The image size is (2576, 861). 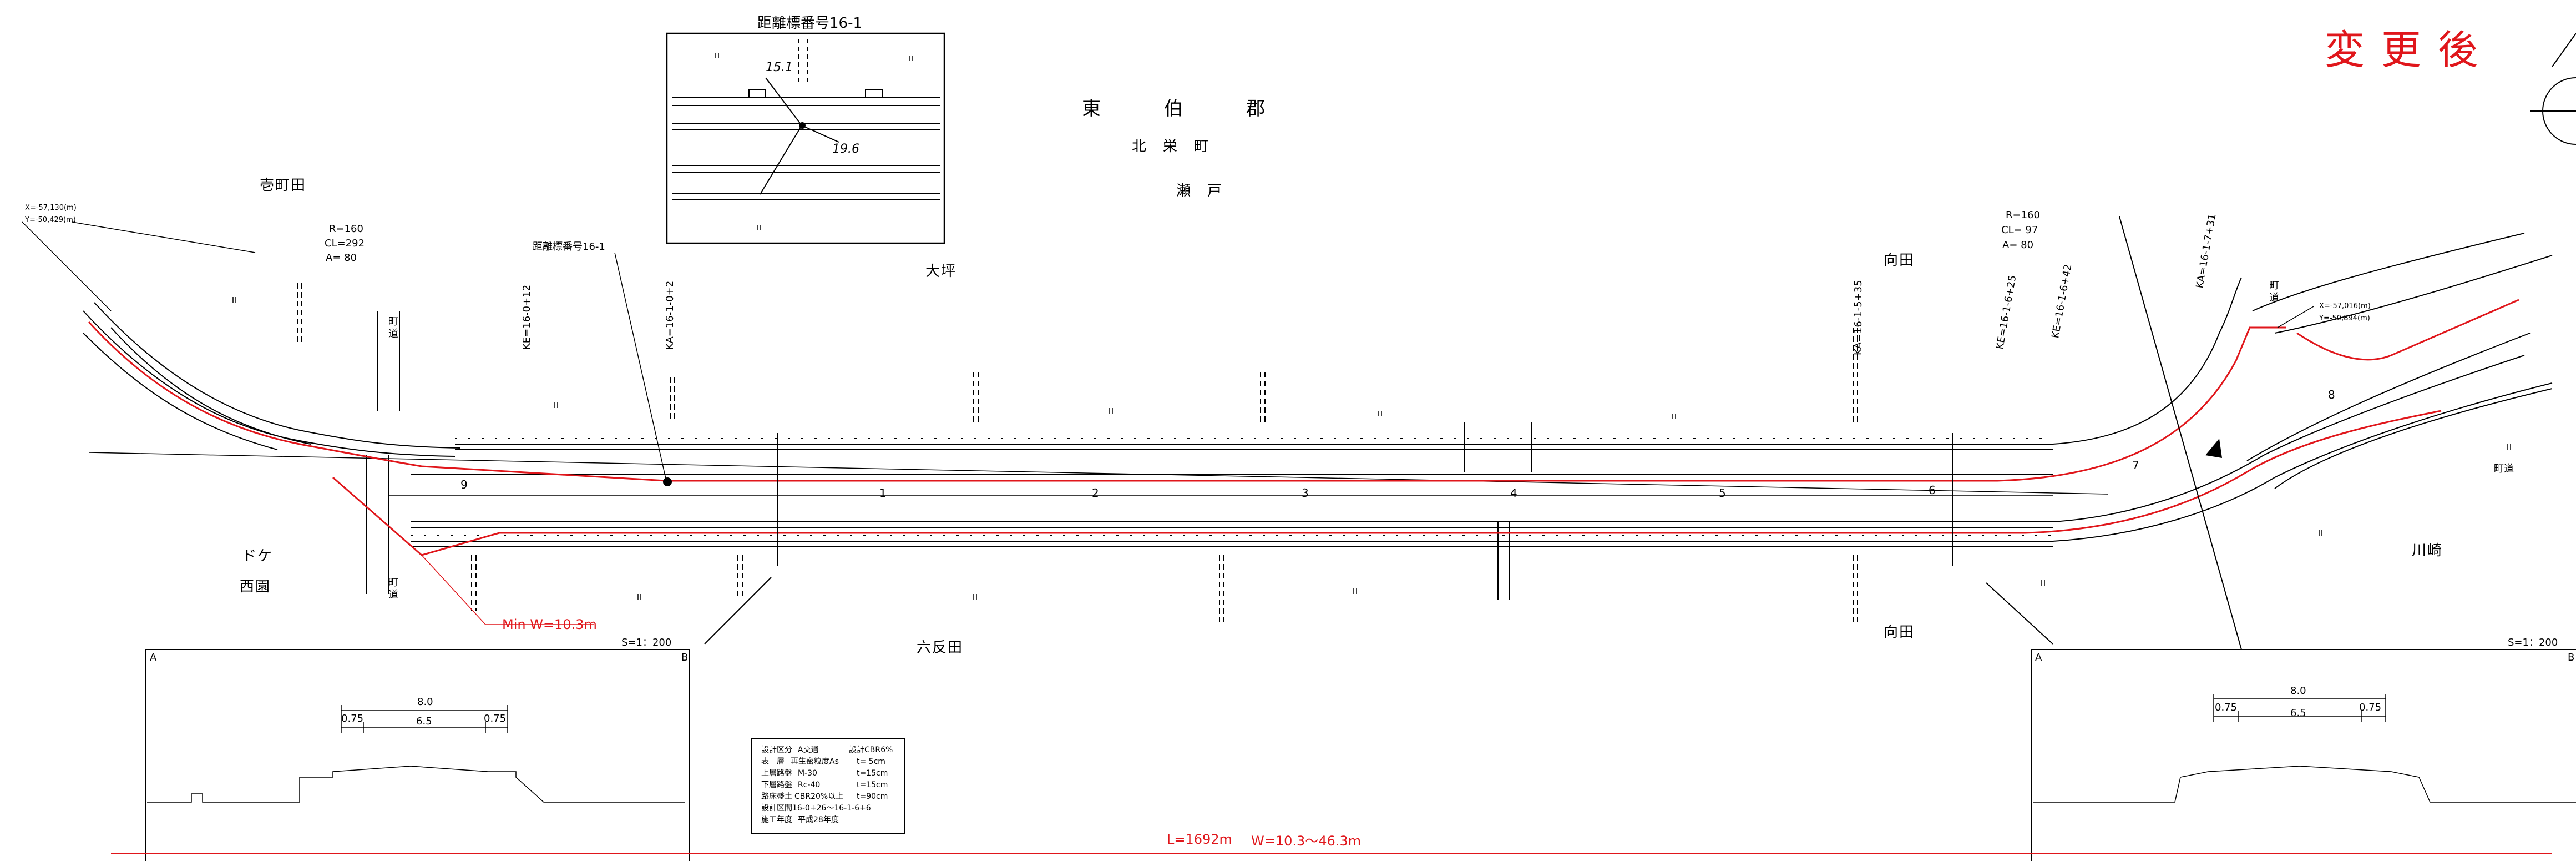 I want to click on spec-cell: M-30, so click(x=807, y=773).